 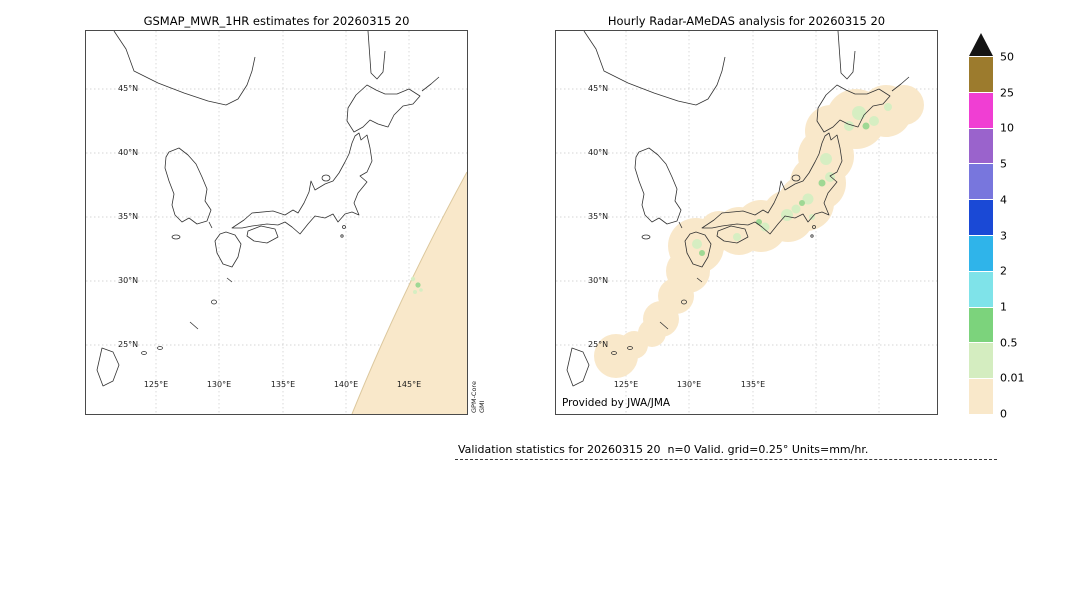 What do you see at coordinates (478, 397) in the screenshot?
I see `sensor-side-label: GPM-Core GMI` at bounding box center [478, 397].